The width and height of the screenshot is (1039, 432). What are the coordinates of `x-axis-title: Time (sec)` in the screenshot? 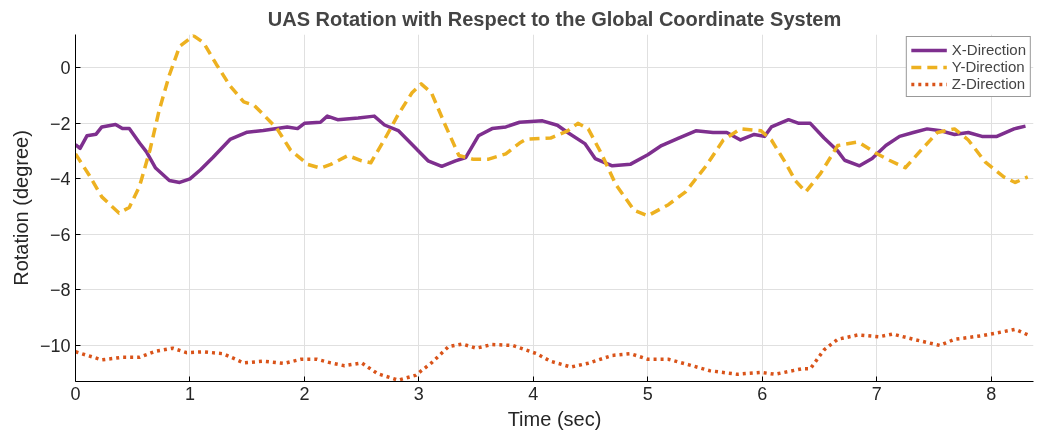 It's located at (554, 418).